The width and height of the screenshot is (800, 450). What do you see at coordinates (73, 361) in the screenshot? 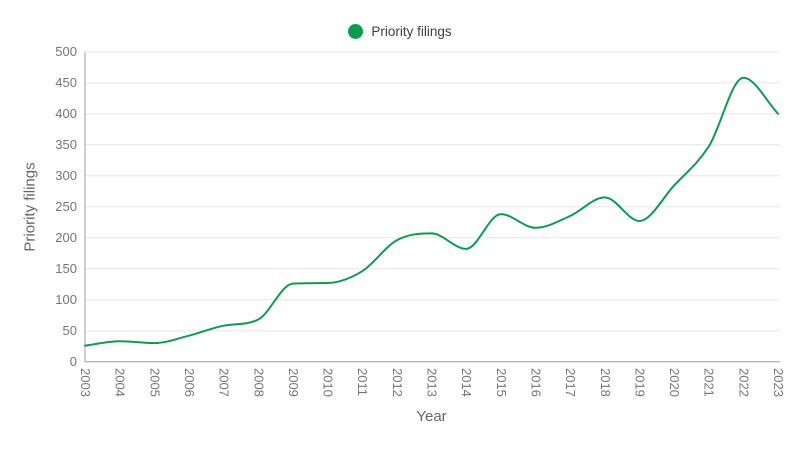
I see `y-tick-label: 0` at bounding box center [73, 361].